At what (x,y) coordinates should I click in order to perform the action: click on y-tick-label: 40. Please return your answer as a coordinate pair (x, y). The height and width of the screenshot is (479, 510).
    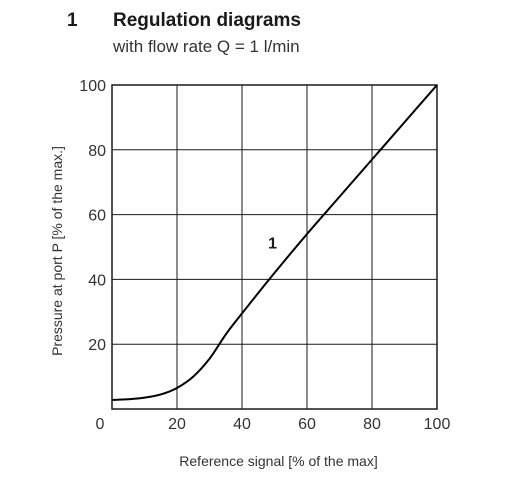
    Looking at the image, I should click on (97, 280).